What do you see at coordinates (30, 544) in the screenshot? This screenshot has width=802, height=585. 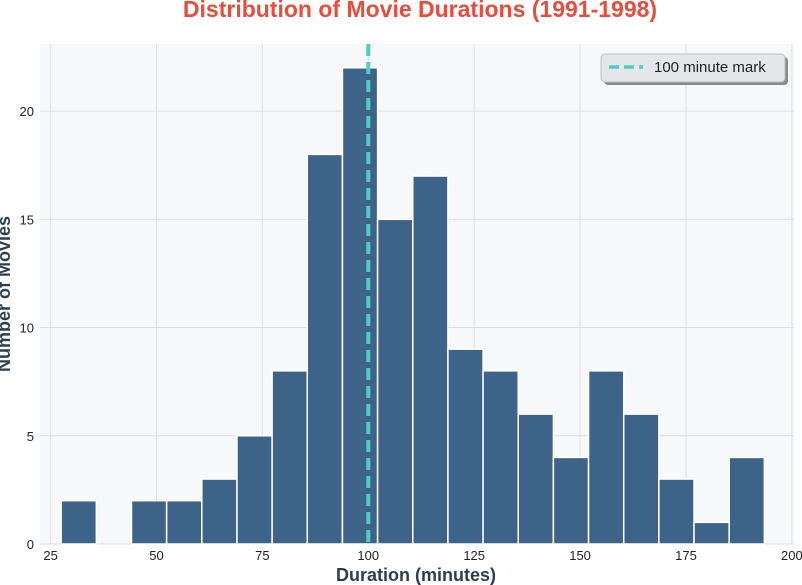 I see `y-tick-label: 0` at bounding box center [30, 544].